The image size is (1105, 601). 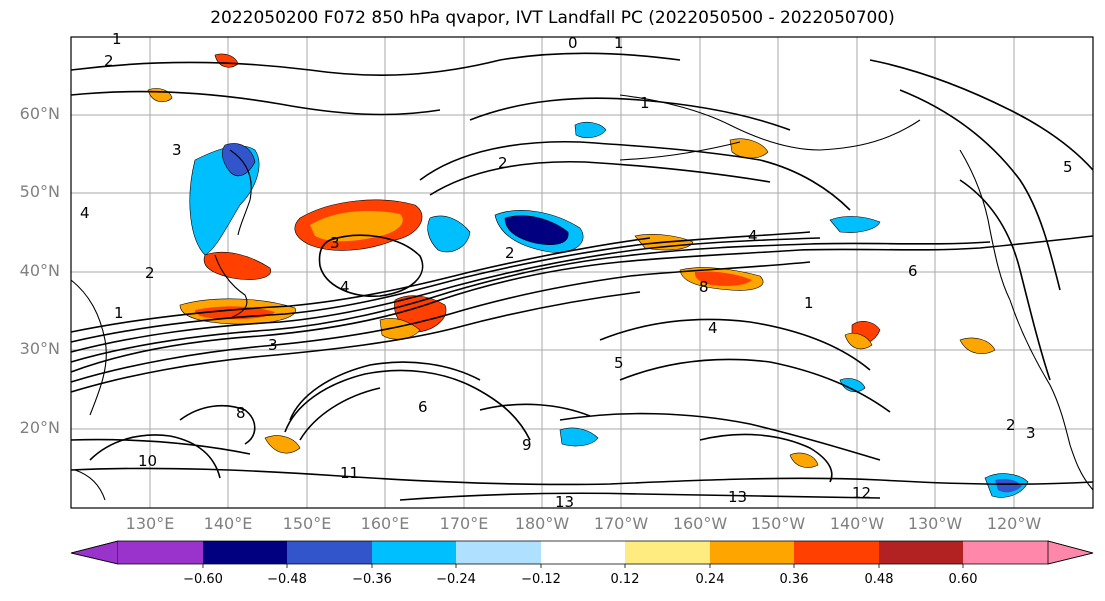 I want to click on coast-china, so click(x=88, y=347).